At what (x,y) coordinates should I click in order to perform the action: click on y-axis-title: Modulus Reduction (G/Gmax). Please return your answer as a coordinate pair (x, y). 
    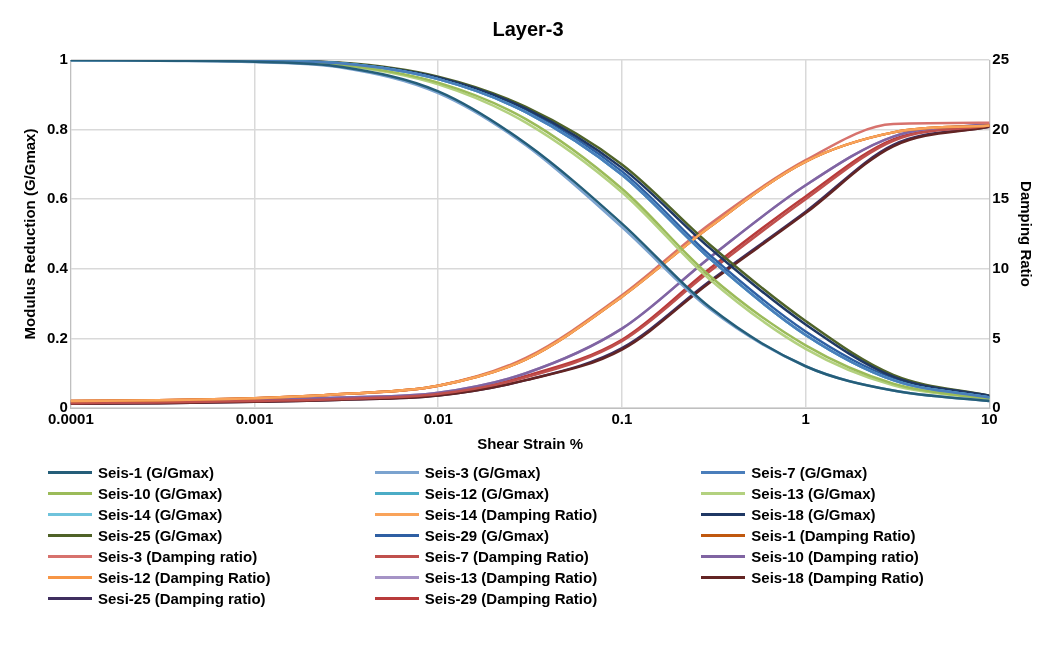
    Looking at the image, I should click on (30, 234).